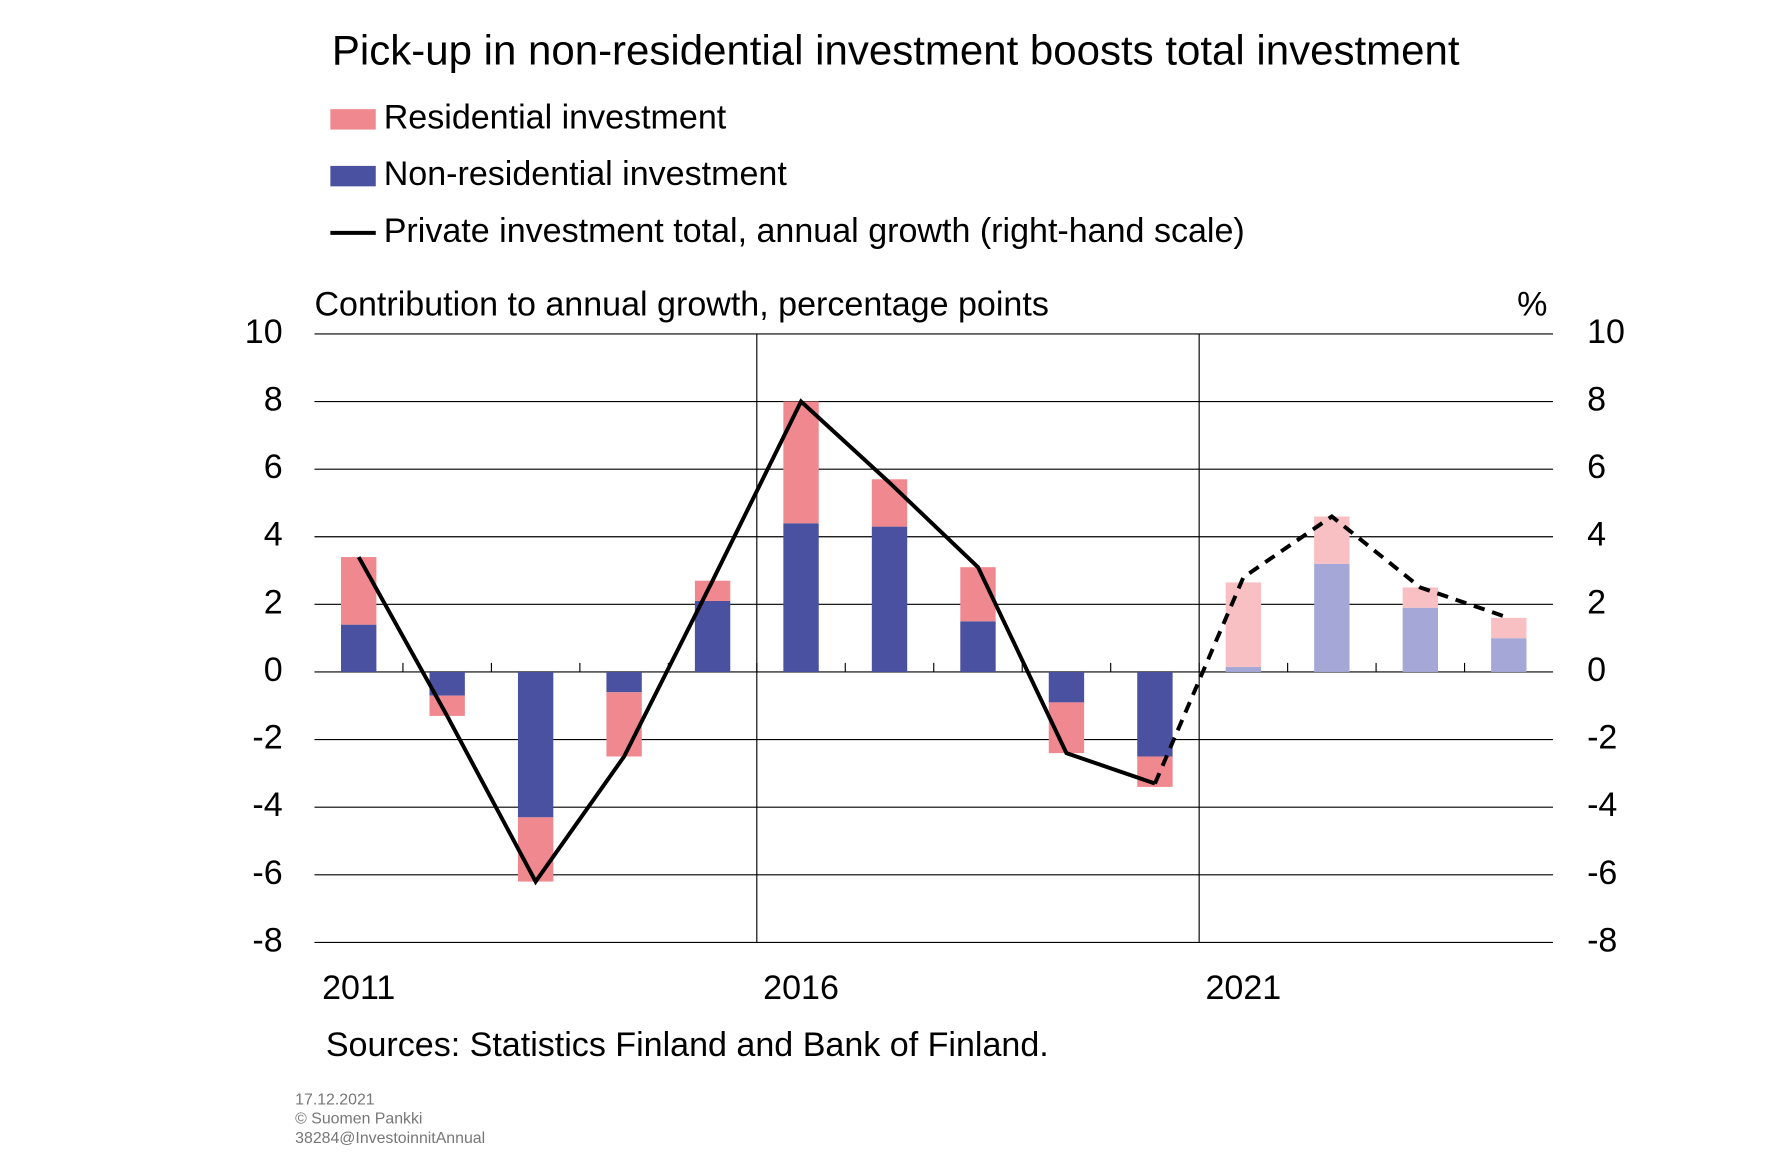 The image size is (1771, 1156). I want to click on footnote: 38284@InvestoinnitAnnual, so click(390, 1138).